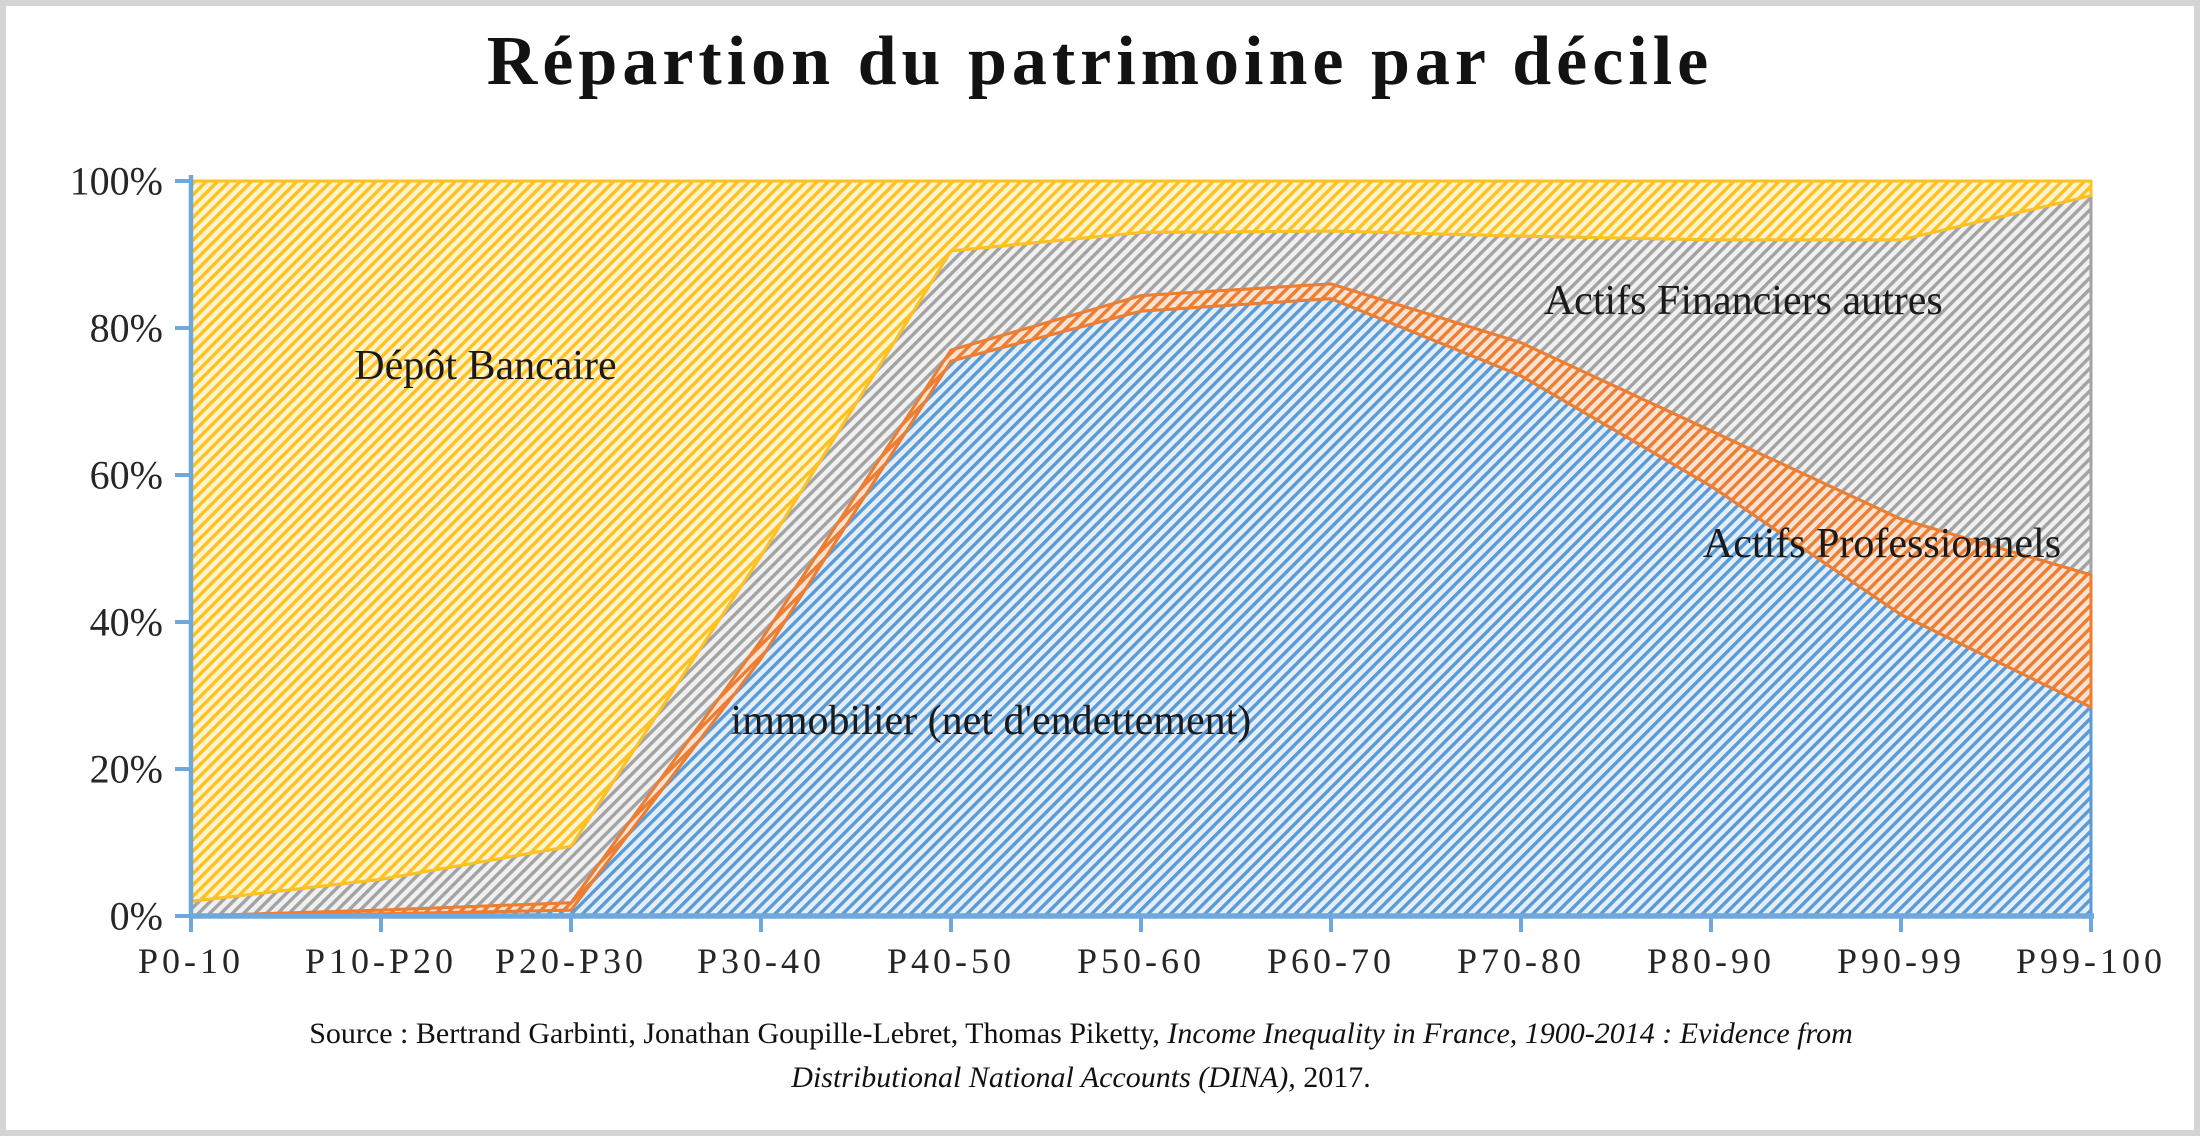 The image size is (2200, 1136). What do you see at coordinates (126, 328) in the screenshot?
I see `y-axis-label-80: 80%` at bounding box center [126, 328].